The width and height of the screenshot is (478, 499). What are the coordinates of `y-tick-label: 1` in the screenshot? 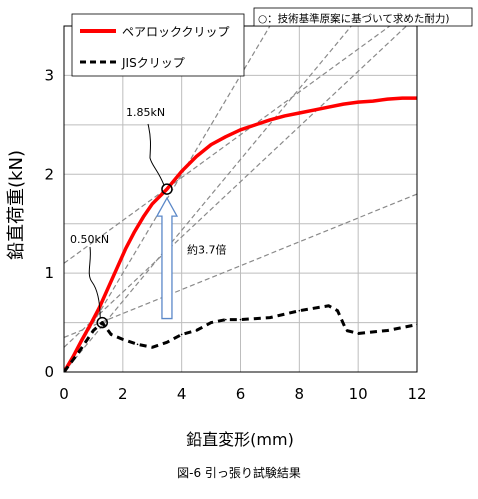 It's located at (49, 273).